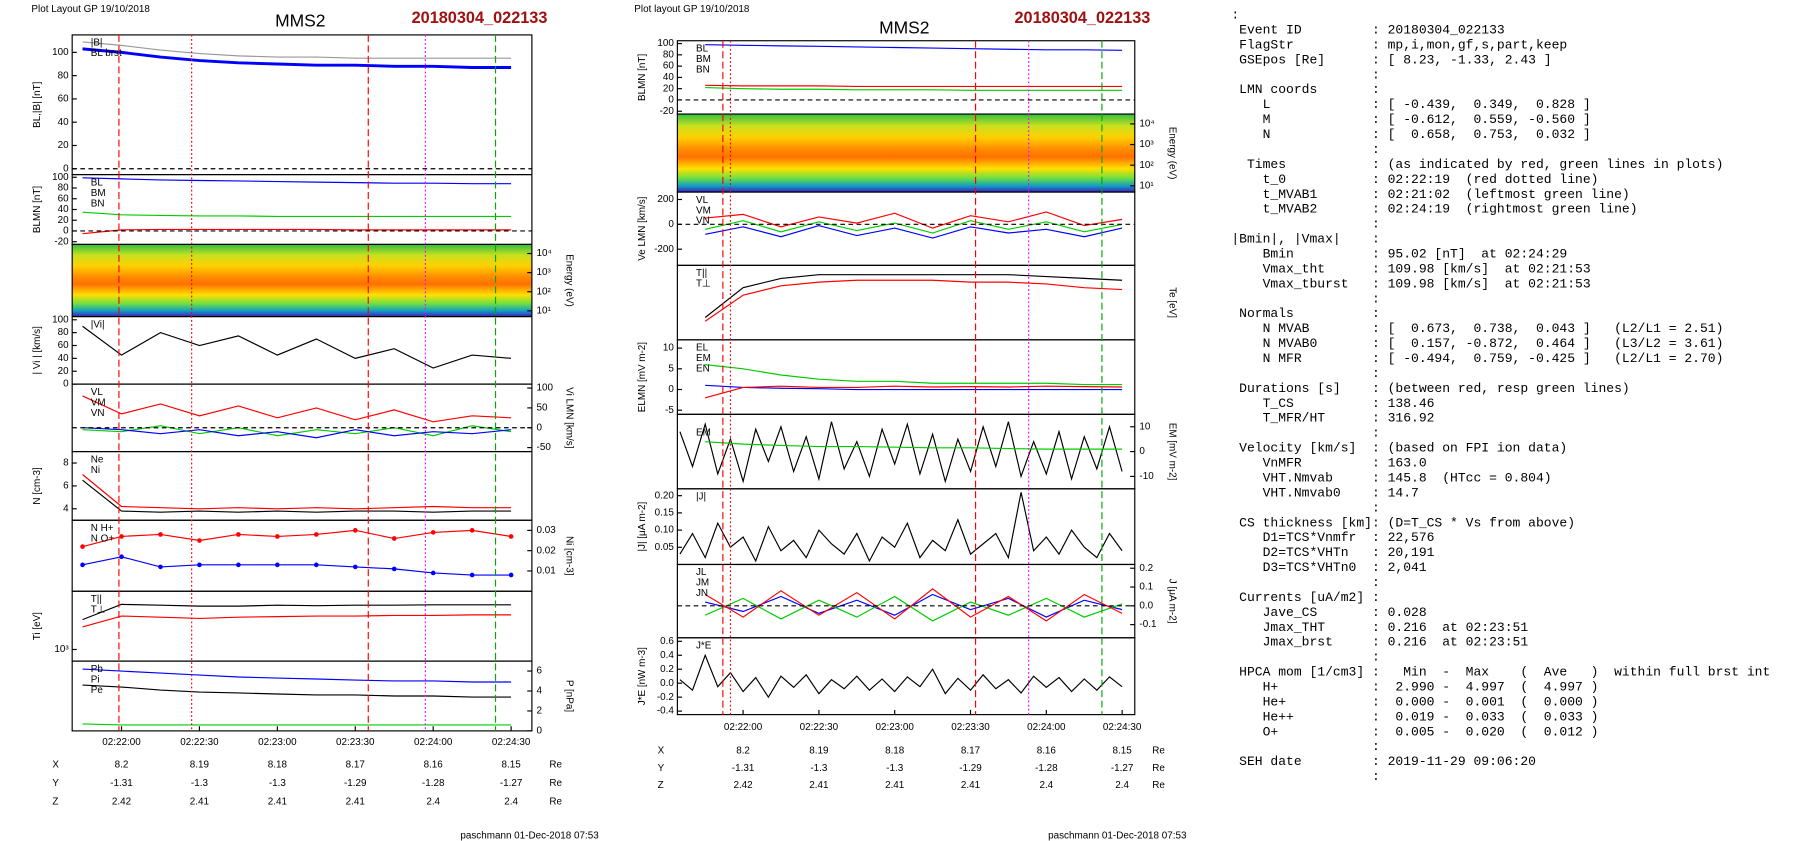  I want to click on legend-entry: EM, so click(703, 358).